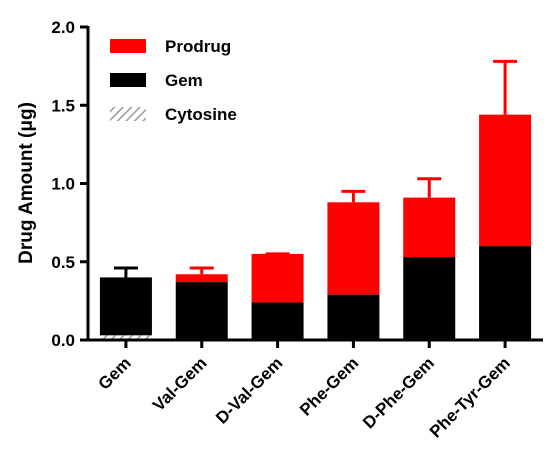 The width and height of the screenshot is (547, 468). Describe the element at coordinates (470, 397) in the screenshot. I see `x-tick-label: Phe-Tyr-Gem` at that location.